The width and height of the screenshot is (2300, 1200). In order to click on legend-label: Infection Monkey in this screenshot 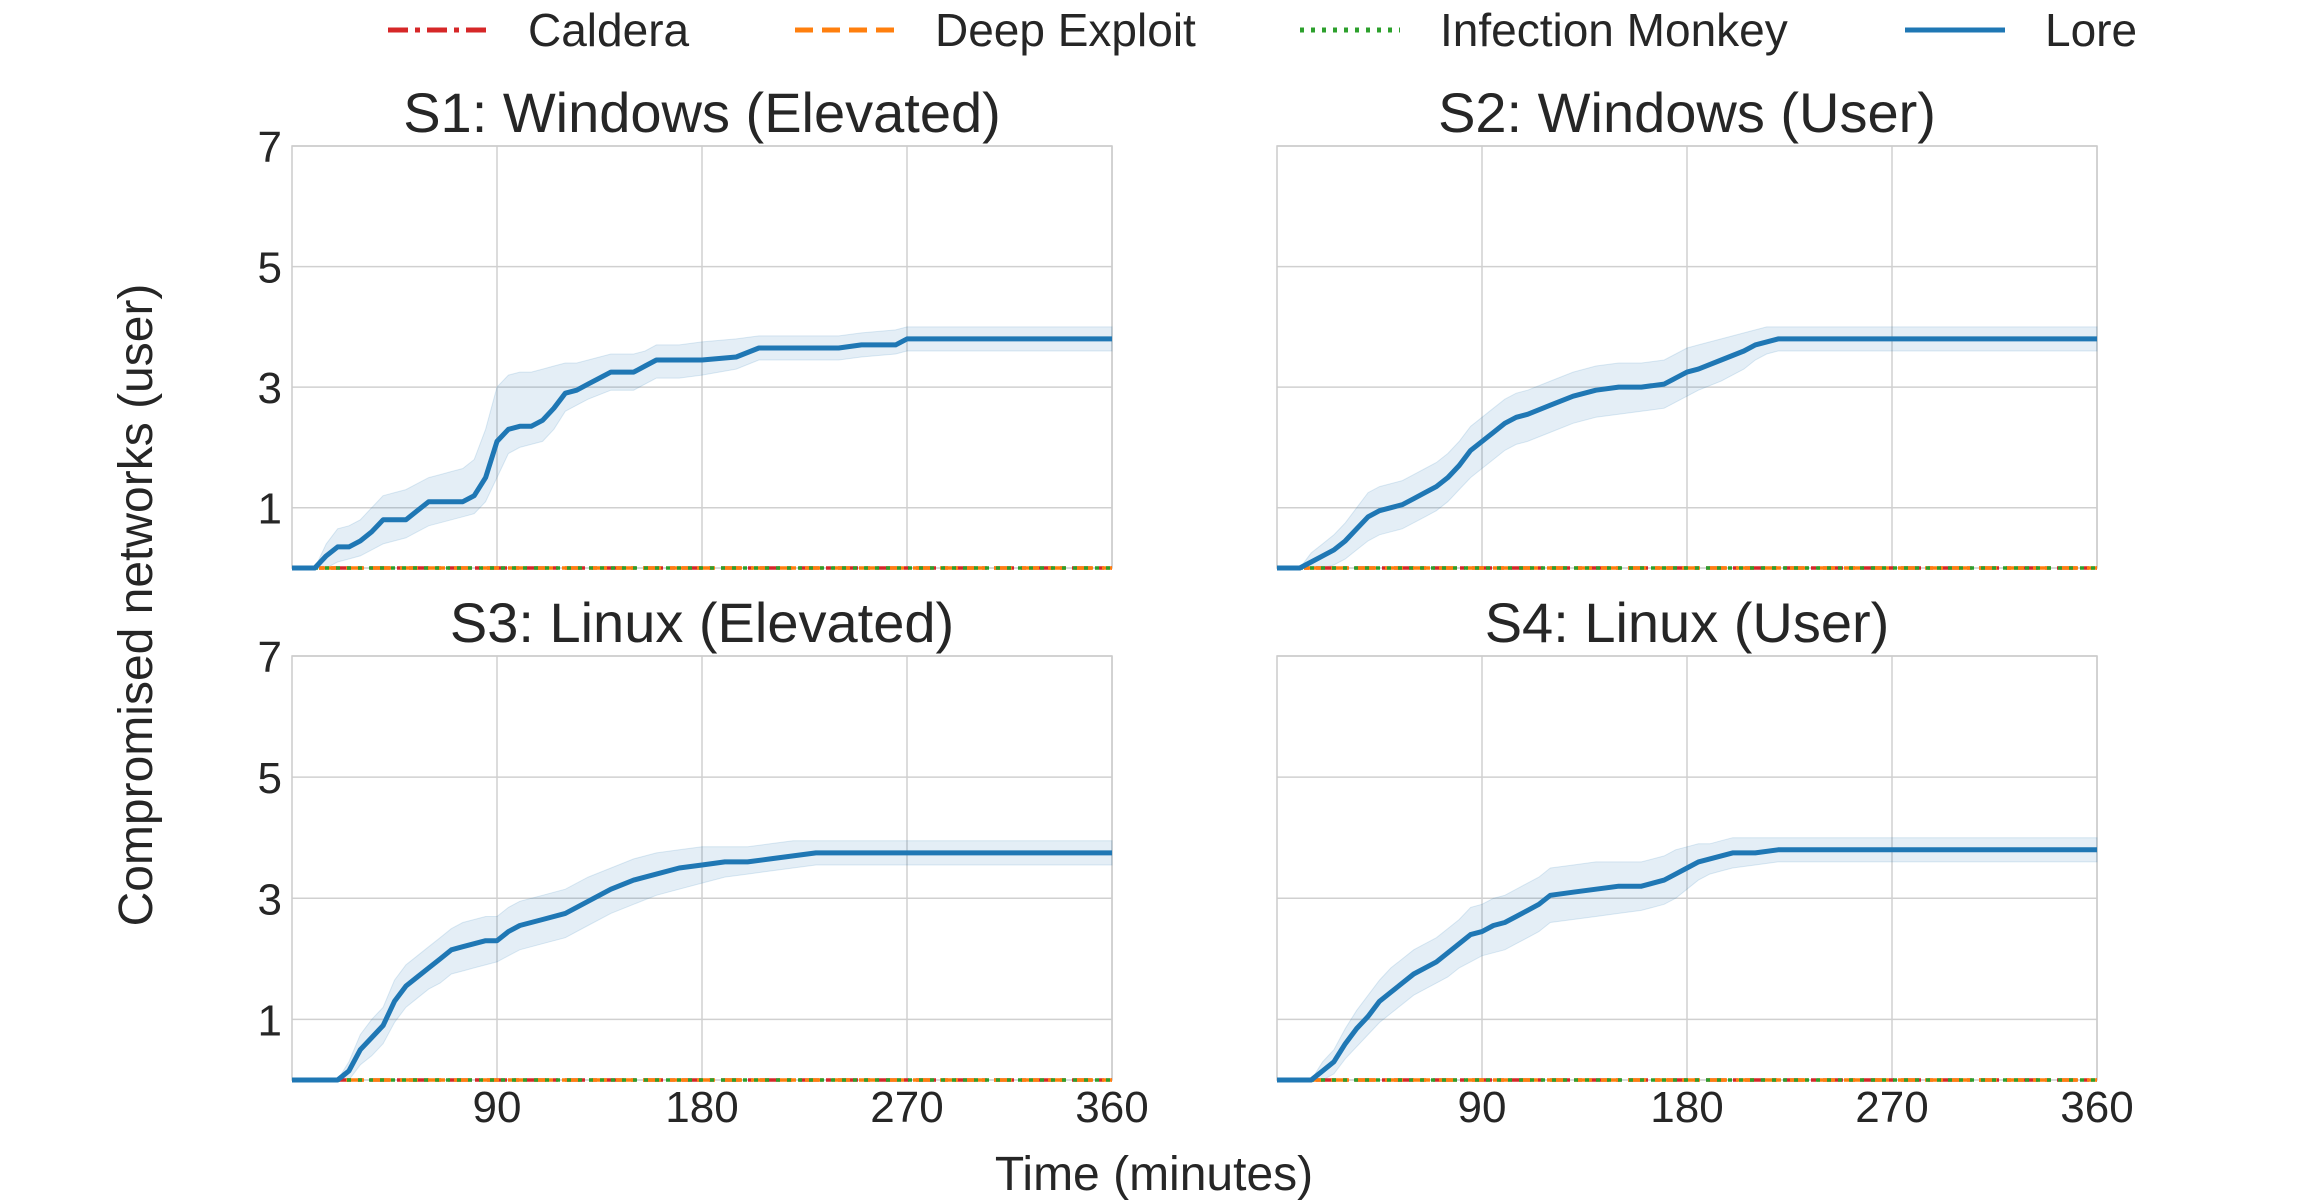, I will do `click(1614, 30)`.